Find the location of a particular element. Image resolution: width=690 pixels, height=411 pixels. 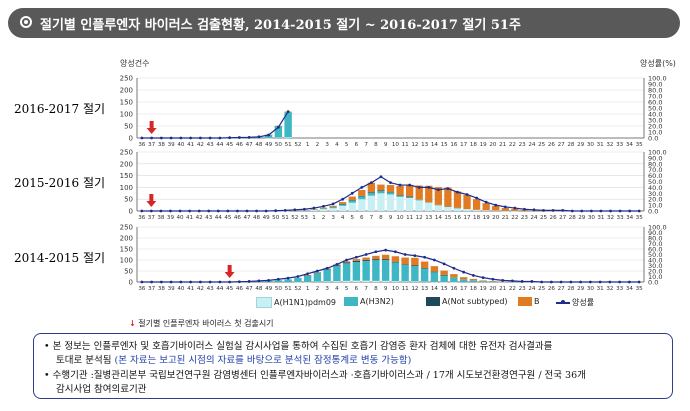

y-tick-label: 200 is located at coordinates (126, 91).